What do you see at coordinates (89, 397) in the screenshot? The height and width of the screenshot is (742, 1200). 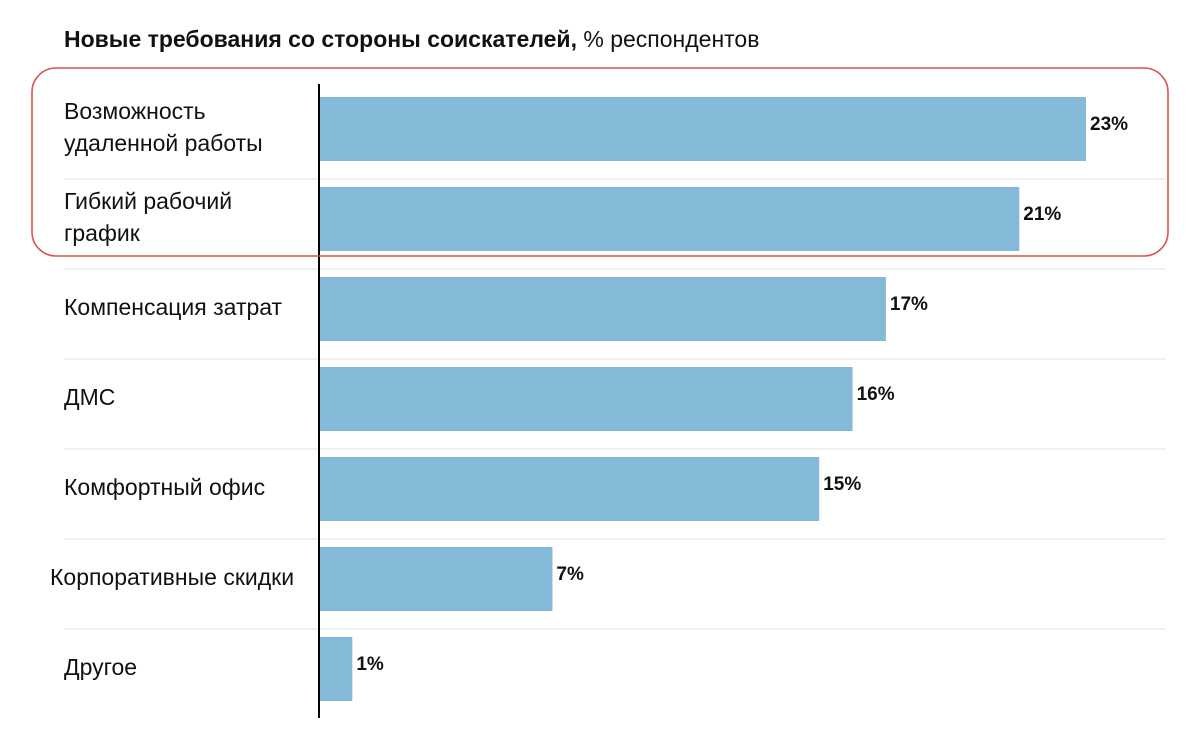 I see `category-label-4: ДМС` at bounding box center [89, 397].